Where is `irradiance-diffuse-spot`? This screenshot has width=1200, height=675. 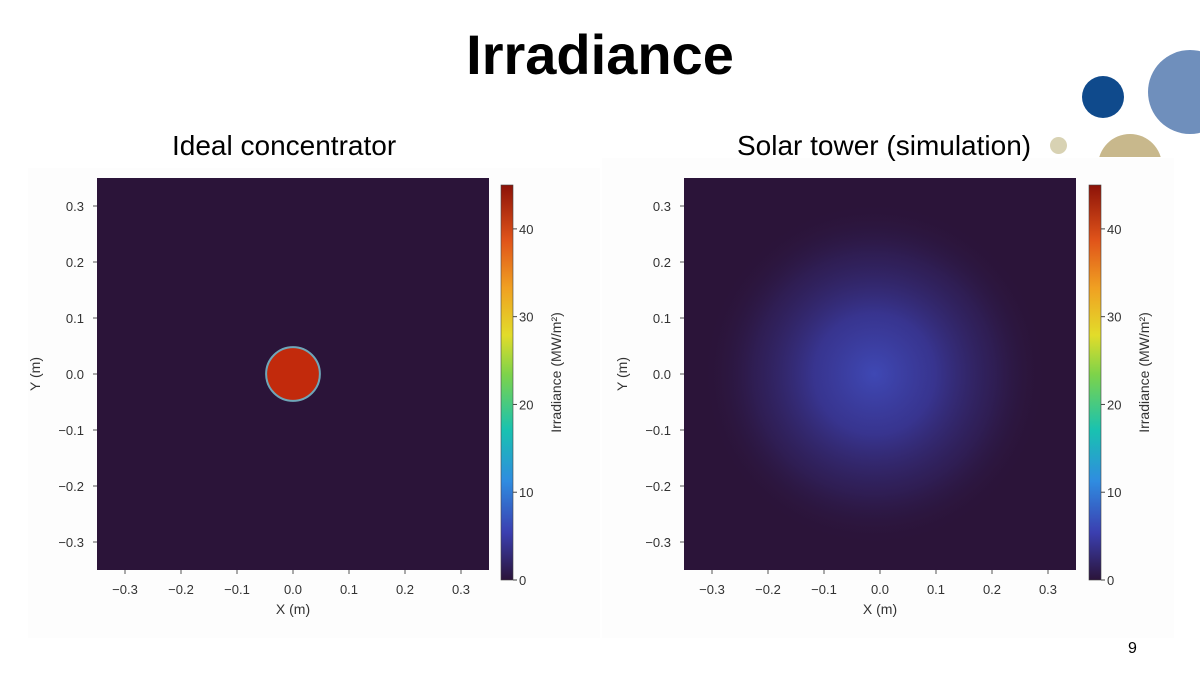
irradiance-diffuse-spot is located at coordinates (874, 374).